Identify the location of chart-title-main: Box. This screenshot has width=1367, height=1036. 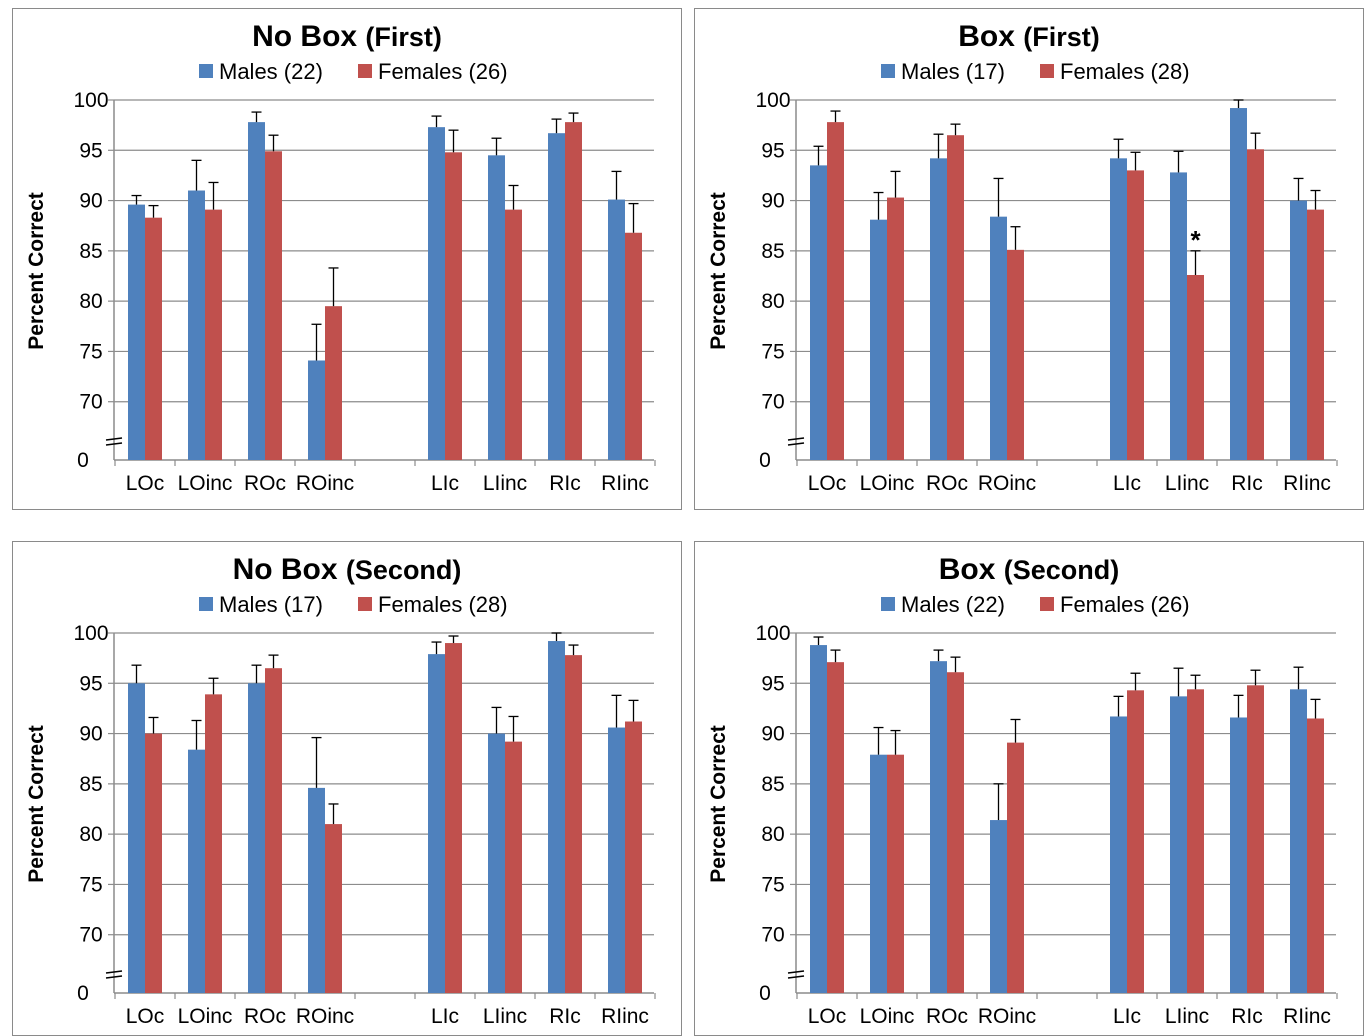
(967, 569).